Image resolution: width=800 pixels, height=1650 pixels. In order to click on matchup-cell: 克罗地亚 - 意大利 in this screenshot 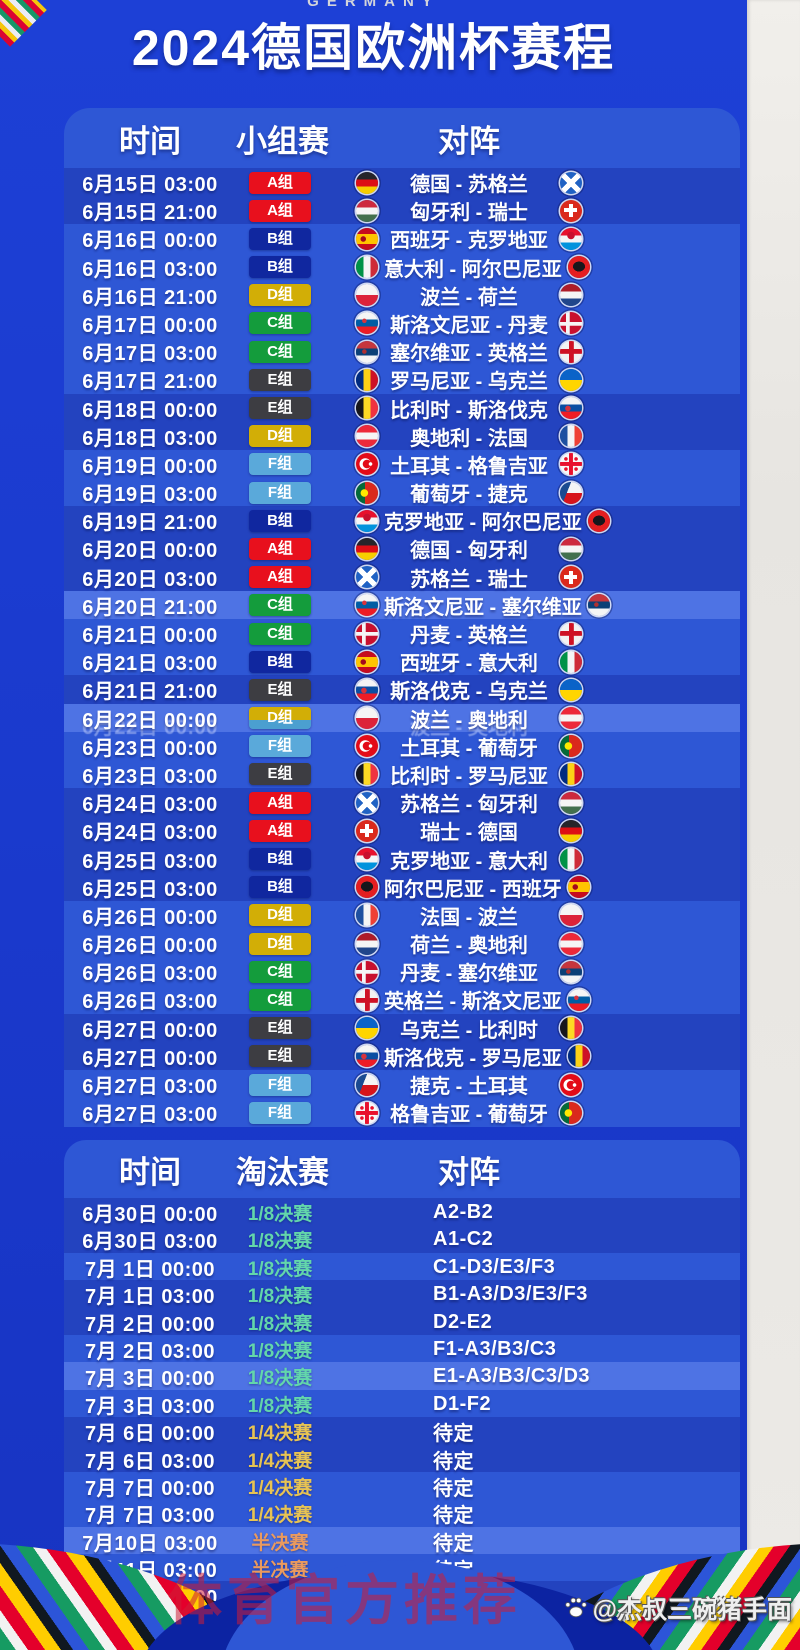, I will do `click(532, 859)`.